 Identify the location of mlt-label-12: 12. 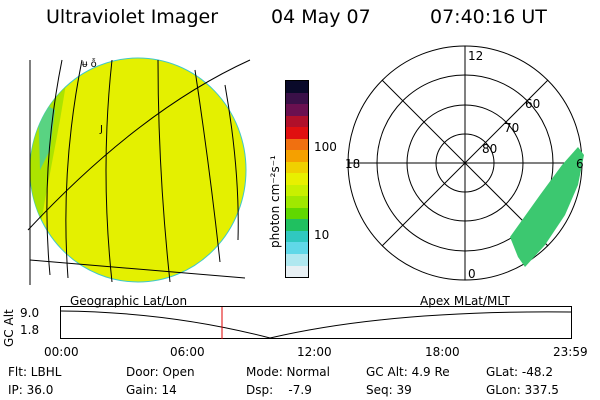
(475, 56).